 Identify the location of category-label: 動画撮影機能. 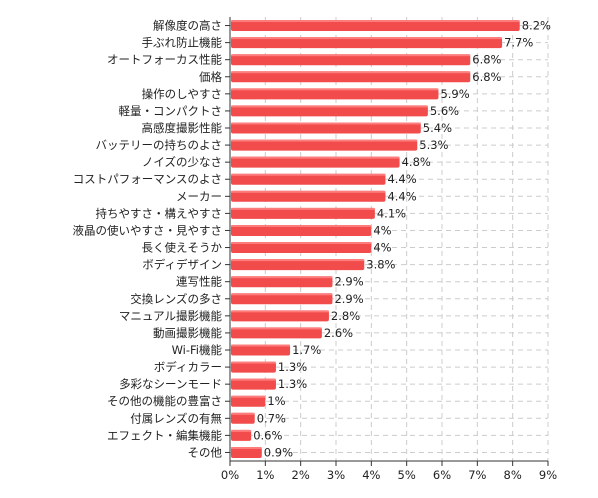
(187, 333).